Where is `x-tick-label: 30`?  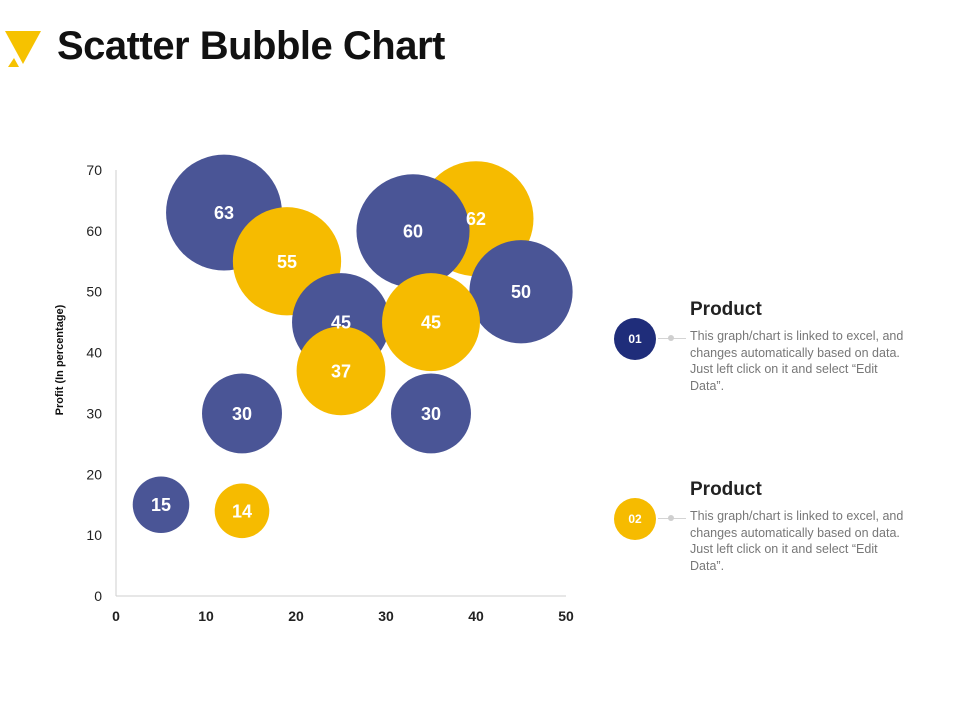 x-tick-label: 30 is located at coordinates (386, 616).